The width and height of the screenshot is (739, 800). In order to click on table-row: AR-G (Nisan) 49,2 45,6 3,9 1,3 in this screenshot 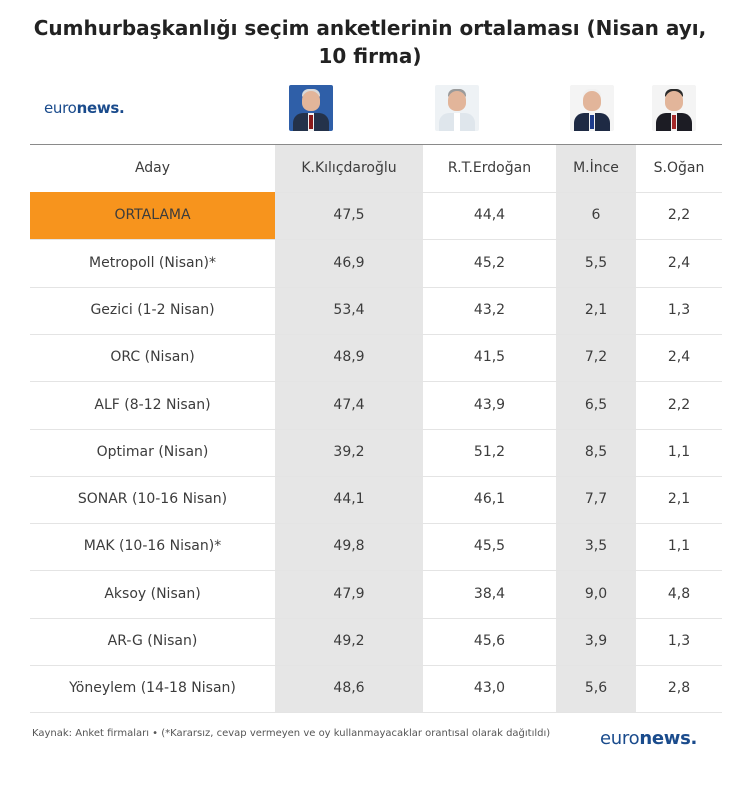, I will do `click(376, 642)`.